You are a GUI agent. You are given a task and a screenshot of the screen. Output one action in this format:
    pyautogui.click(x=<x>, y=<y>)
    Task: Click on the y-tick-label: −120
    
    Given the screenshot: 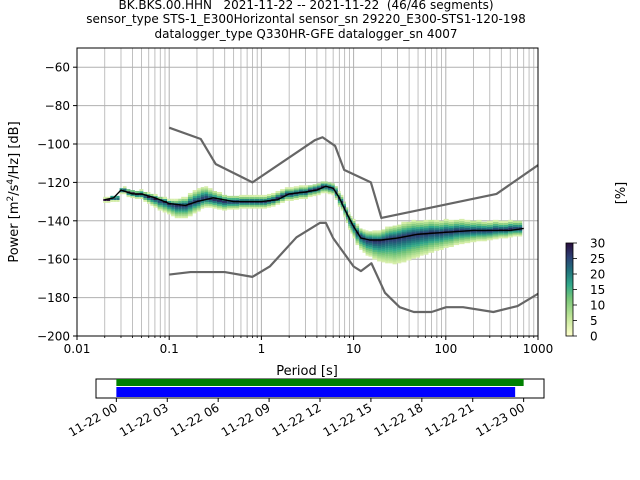 What is the action you would take?
    pyautogui.click(x=53, y=183)
    